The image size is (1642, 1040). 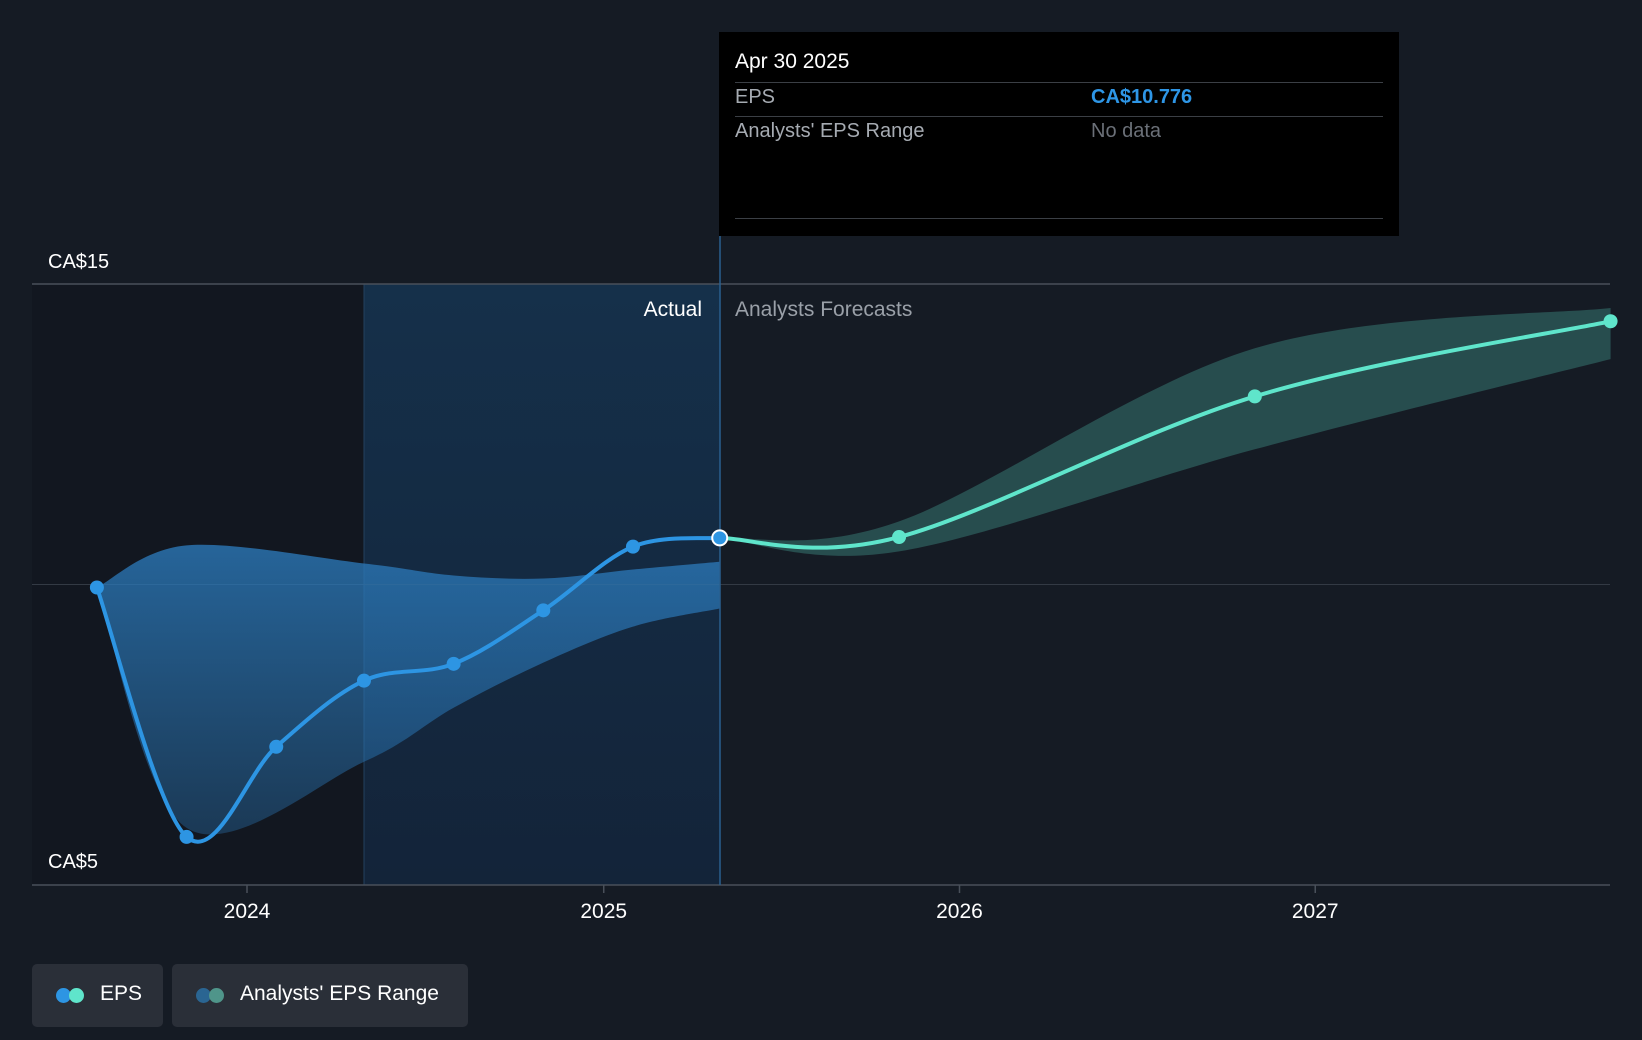 I want to click on tooltip-range-label: Analysts' EPS Range, so click(x=830, y=131).